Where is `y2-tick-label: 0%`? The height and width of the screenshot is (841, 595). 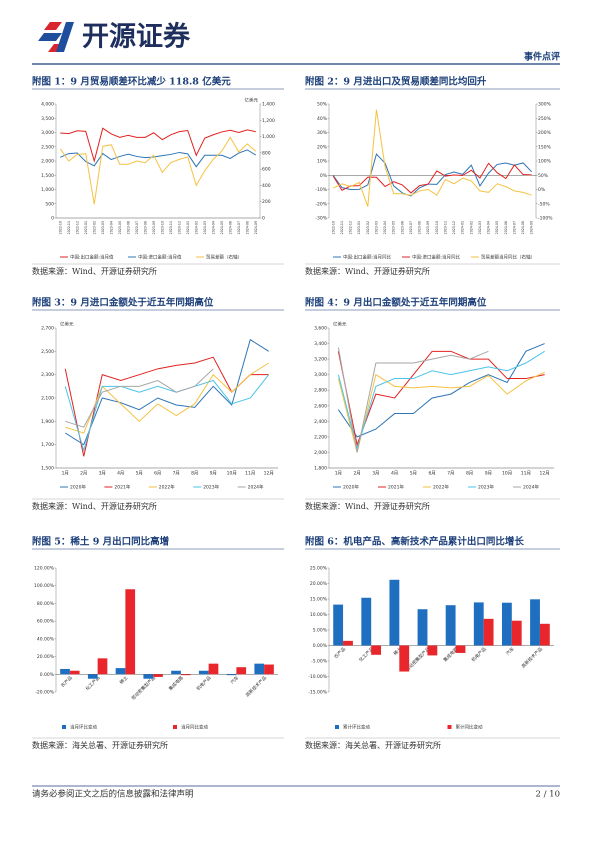
y2-tick-label: 0% is located at coordinates (542, 190).